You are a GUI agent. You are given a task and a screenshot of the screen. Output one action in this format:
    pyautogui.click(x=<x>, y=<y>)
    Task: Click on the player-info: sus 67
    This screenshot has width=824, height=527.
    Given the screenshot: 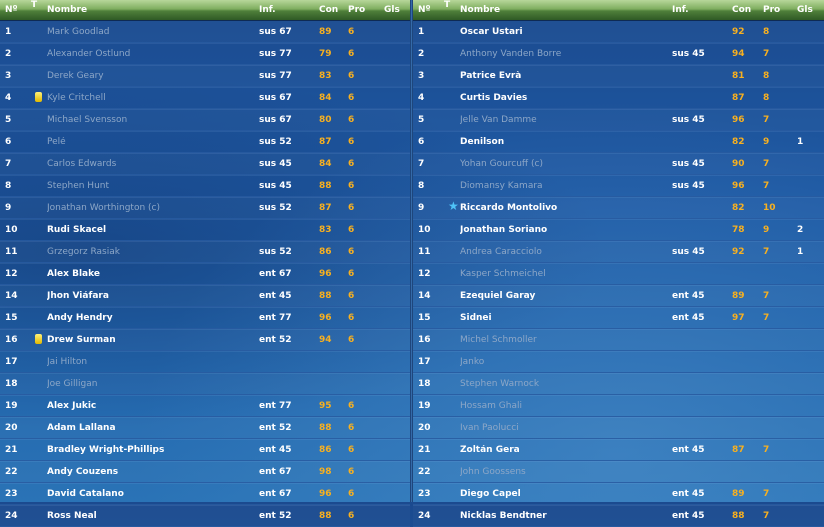 What is the action you would take?
    pyautogui.click(x=275, y=119)
    